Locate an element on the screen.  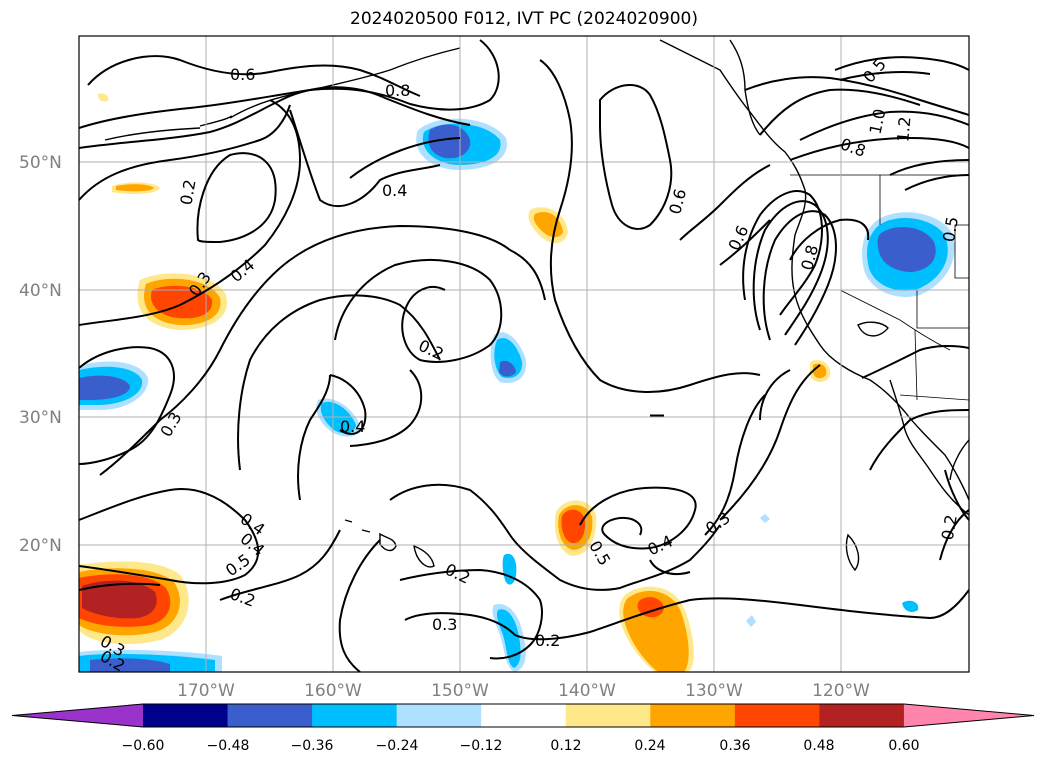
borders is located at coordinates (879, 287).